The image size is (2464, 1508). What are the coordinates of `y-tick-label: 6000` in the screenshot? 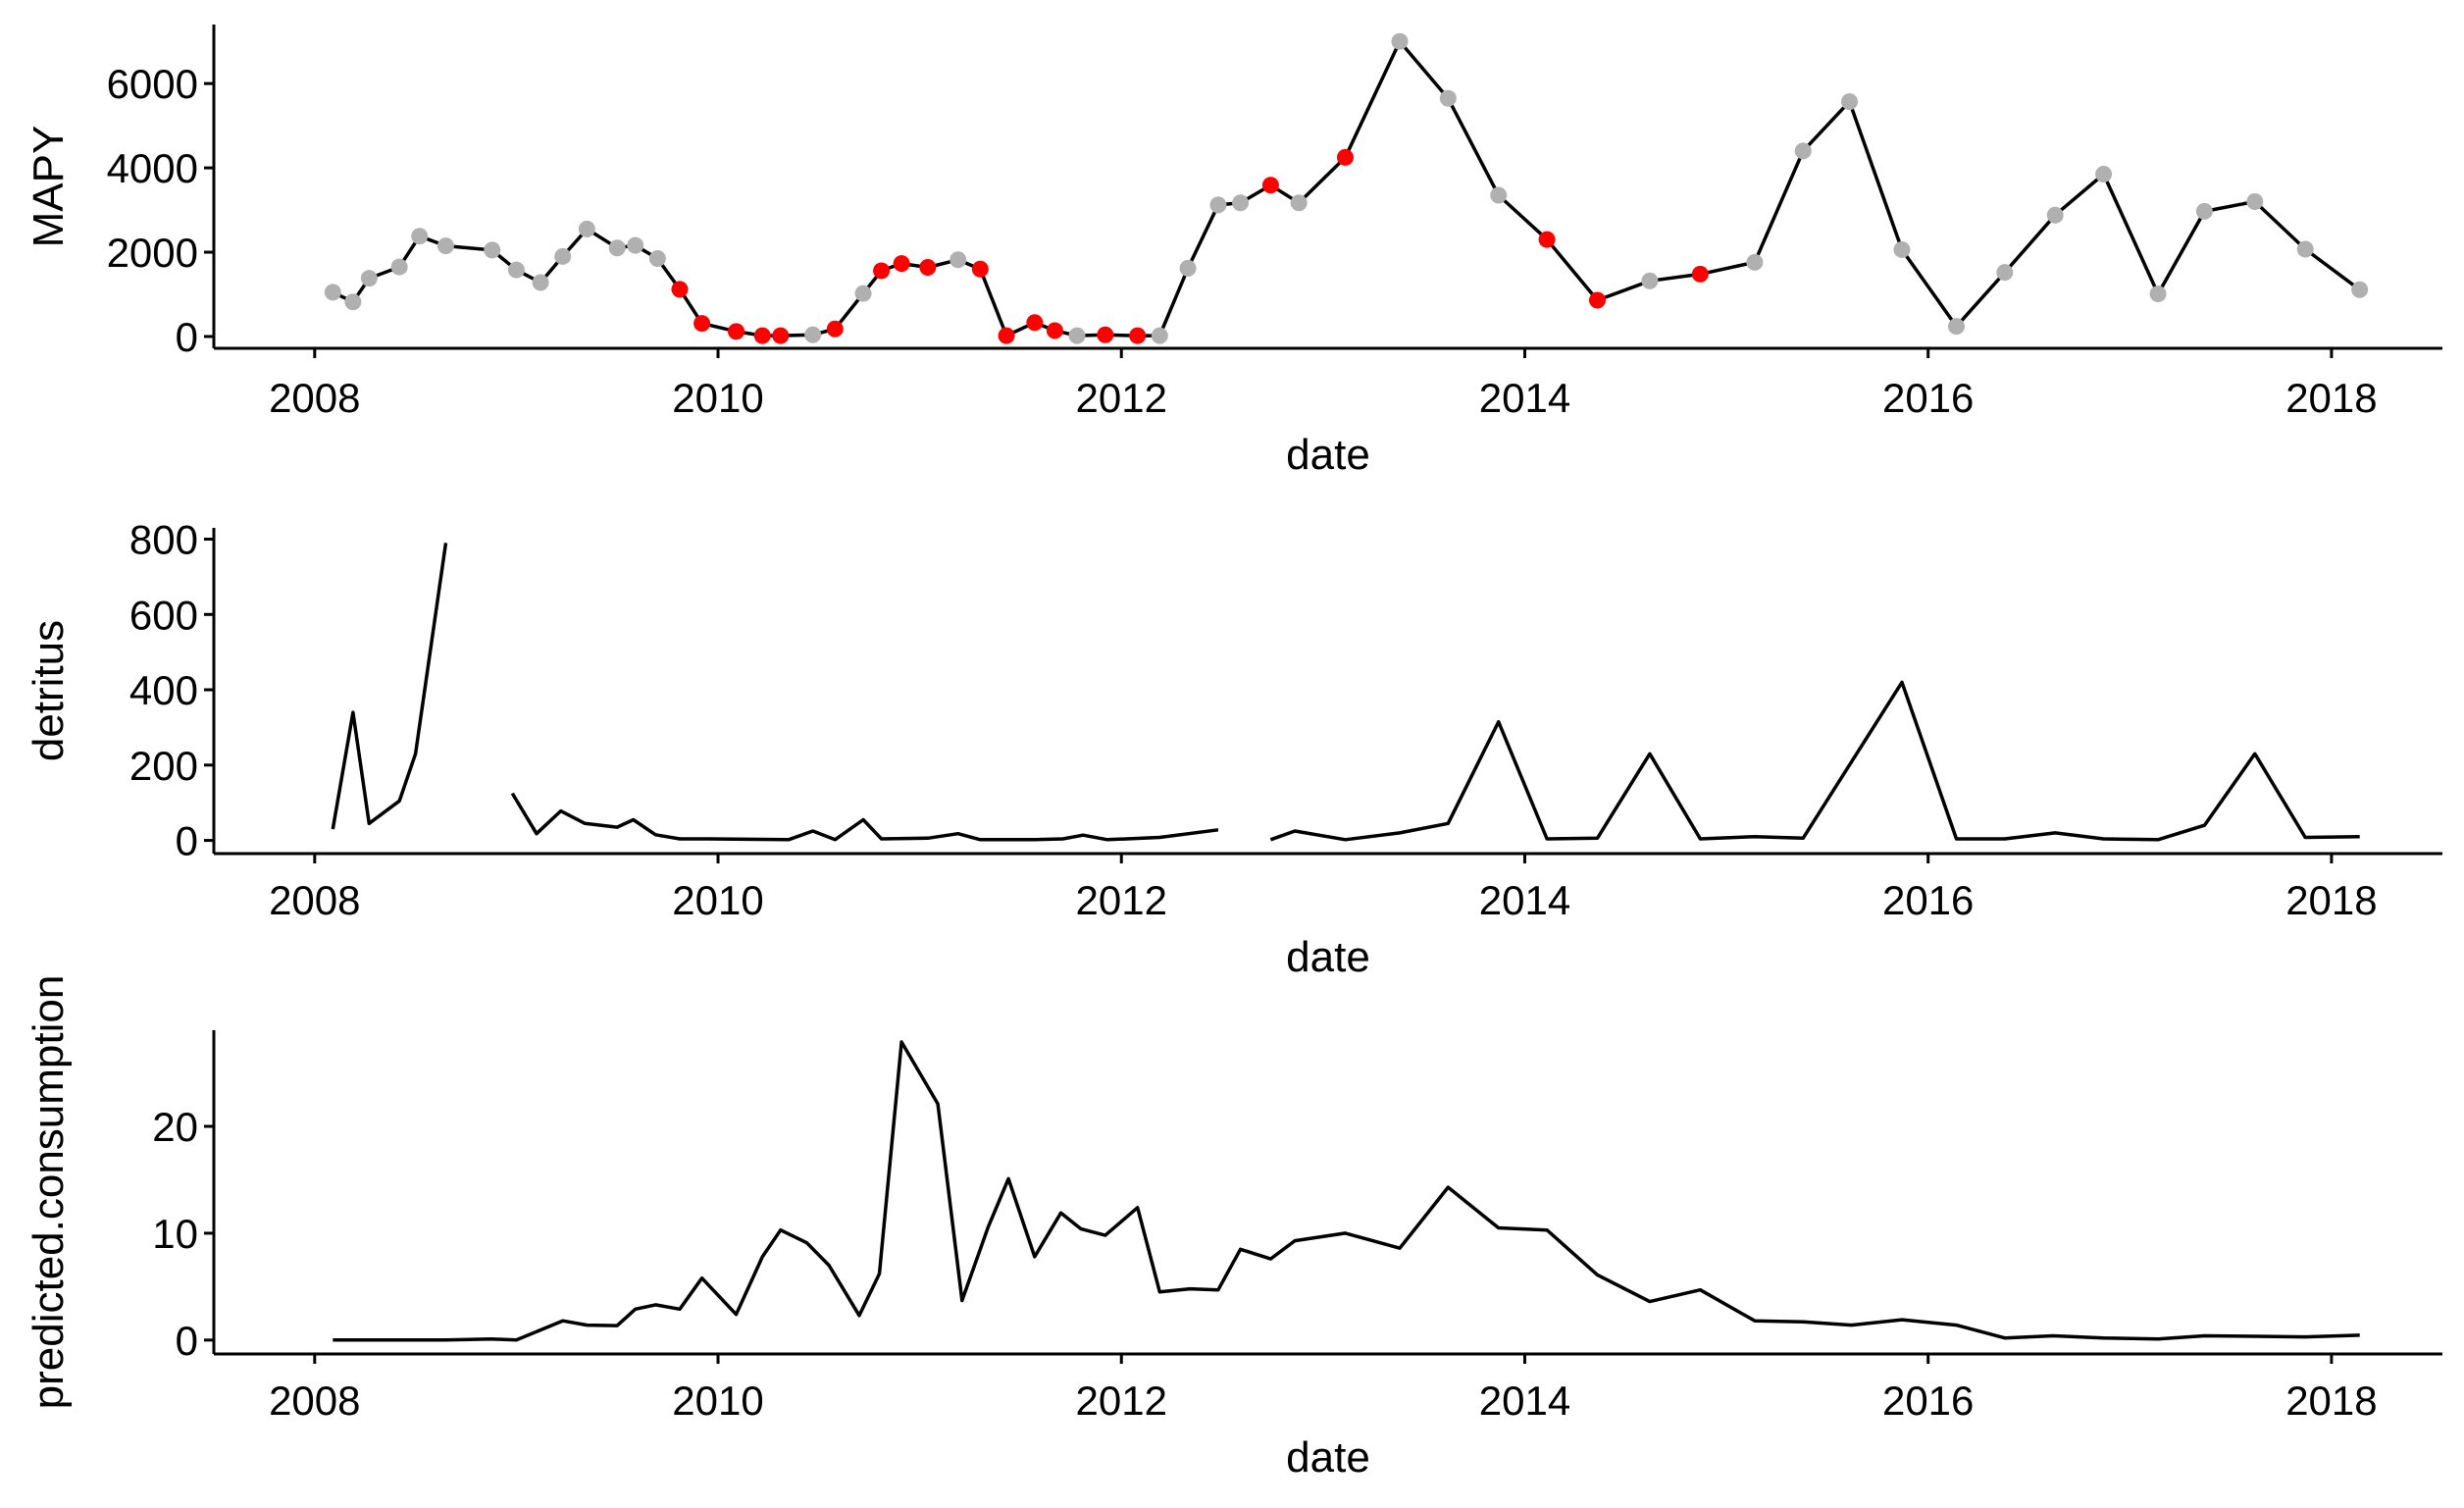 It's located at (152, 84).